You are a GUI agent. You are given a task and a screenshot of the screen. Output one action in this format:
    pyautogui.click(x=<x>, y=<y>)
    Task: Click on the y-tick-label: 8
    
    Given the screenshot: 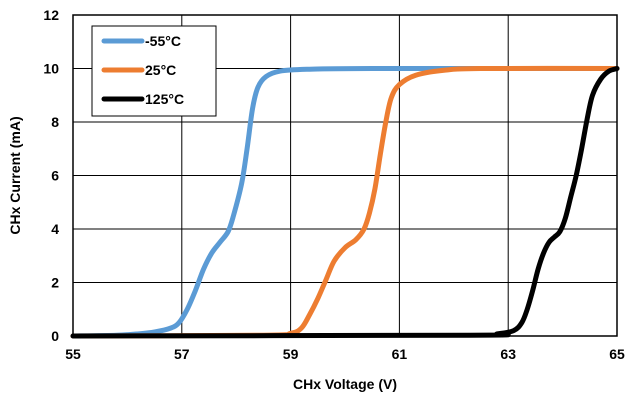 What is the action you would take?
    pyautogui.click(x=55, y=122)
    